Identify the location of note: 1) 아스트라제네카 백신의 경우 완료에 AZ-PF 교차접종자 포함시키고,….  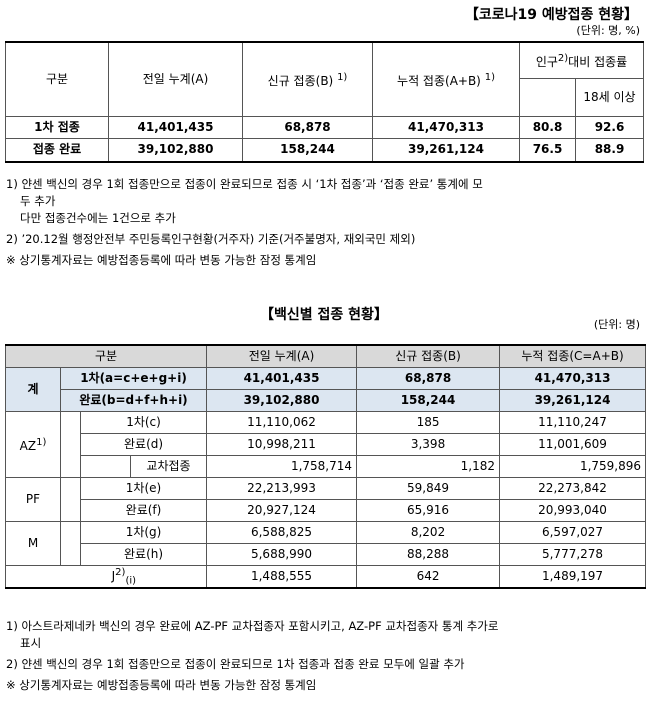
(252, 626).